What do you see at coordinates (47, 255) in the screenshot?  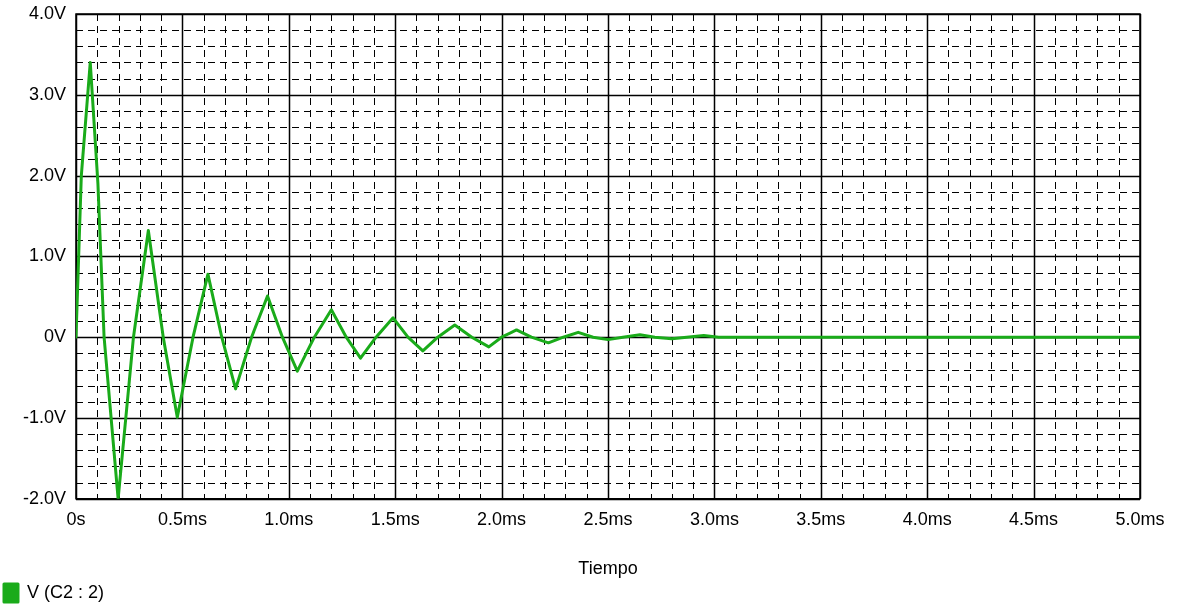 I see `y-tick-label: 1.0V` at bounding box center [47, 255].